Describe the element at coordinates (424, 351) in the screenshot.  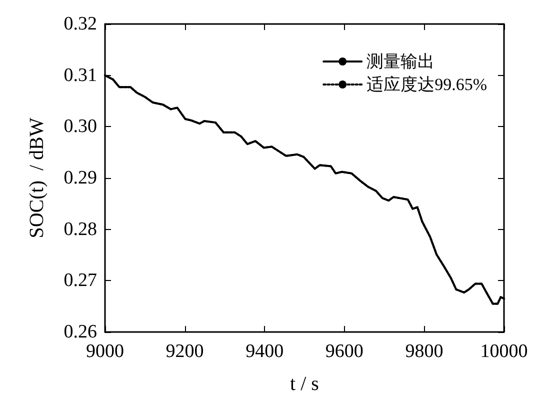
I see `x-tick-label: 9800` at that location.